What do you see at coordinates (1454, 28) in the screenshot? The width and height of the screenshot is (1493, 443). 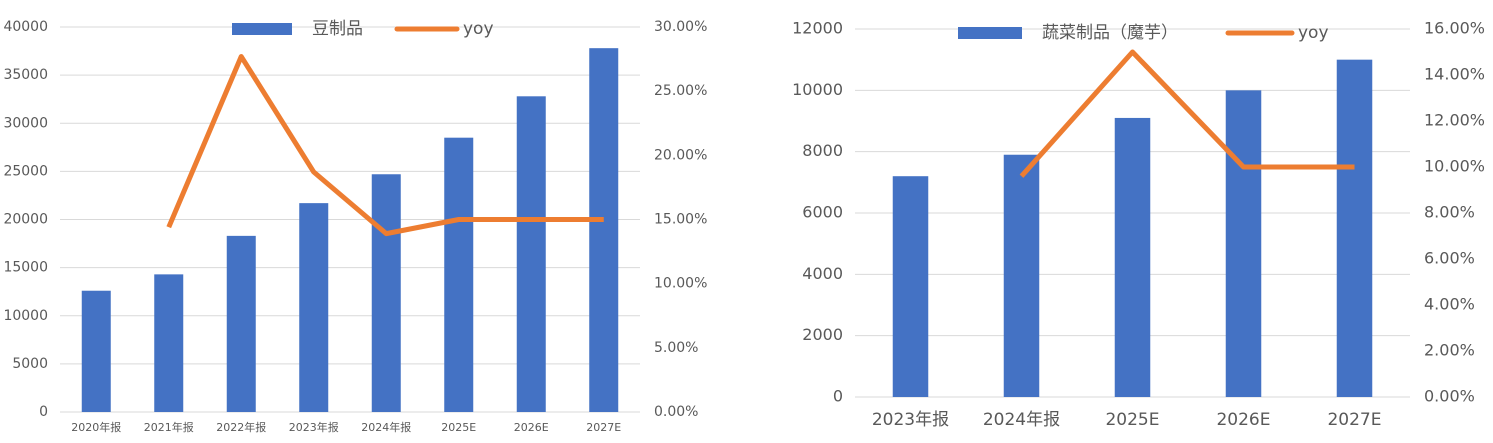 I see `y2-tick-label: 16.00%` at bounding box center [1454, 28].